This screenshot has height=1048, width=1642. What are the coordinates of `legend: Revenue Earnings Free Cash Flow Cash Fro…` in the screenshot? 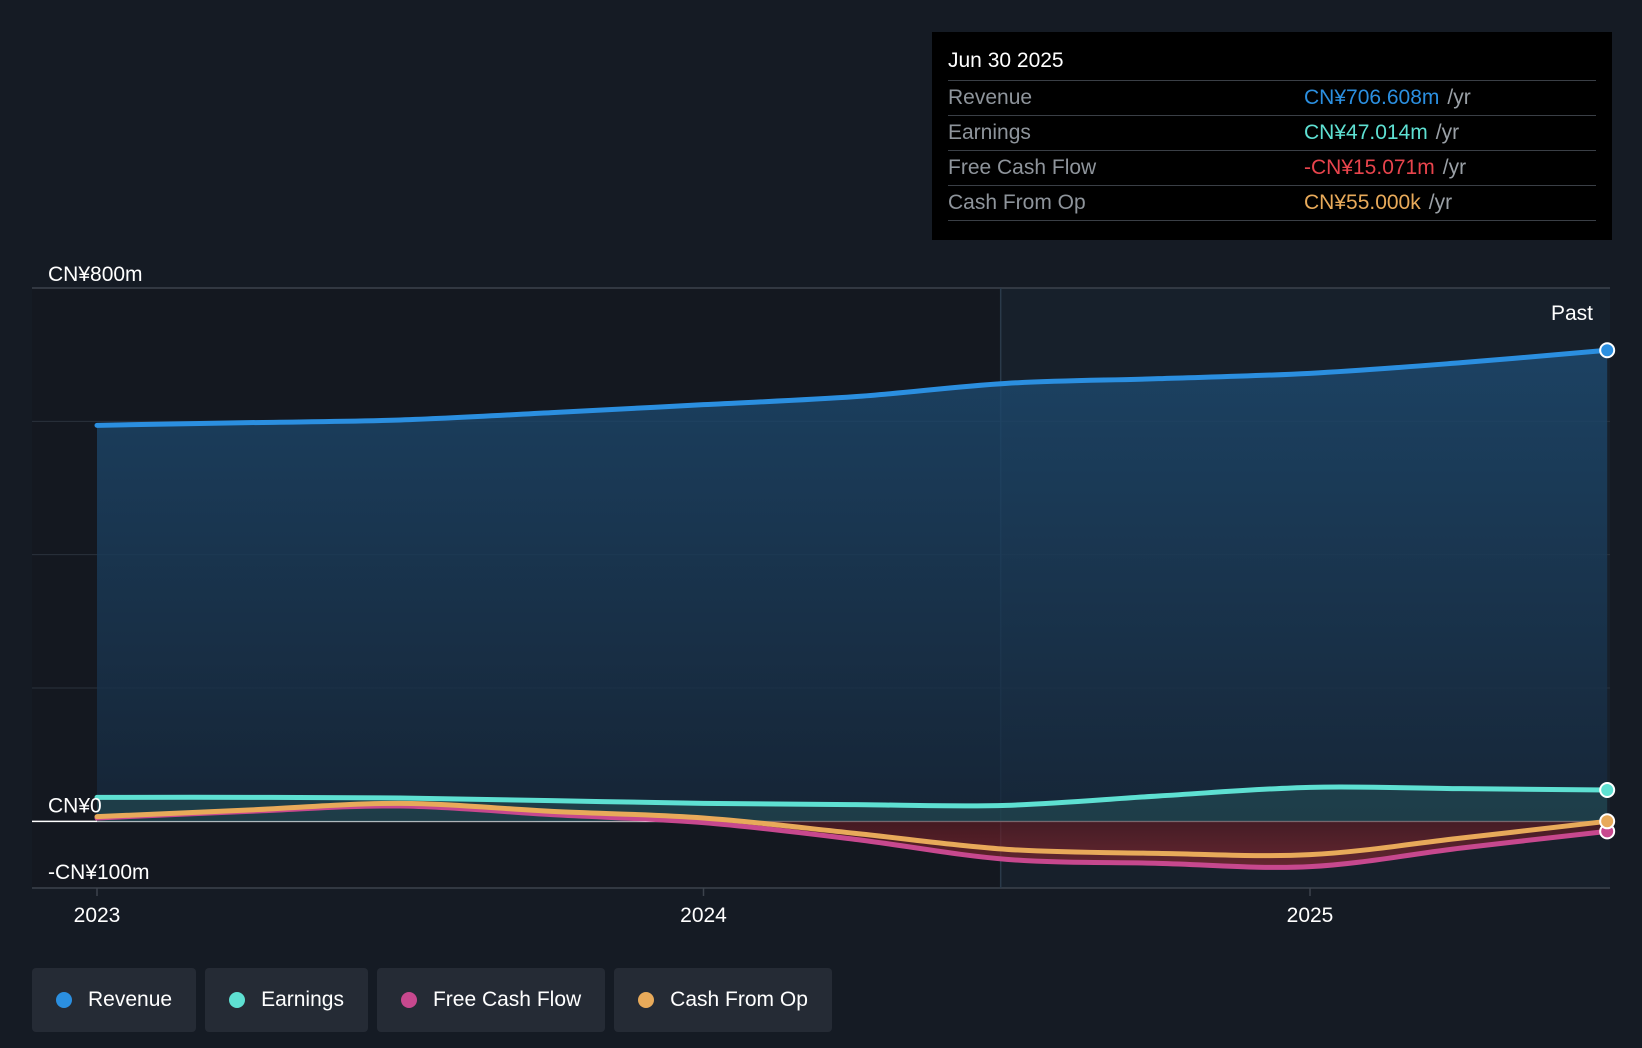 It's located at (432, 1000).